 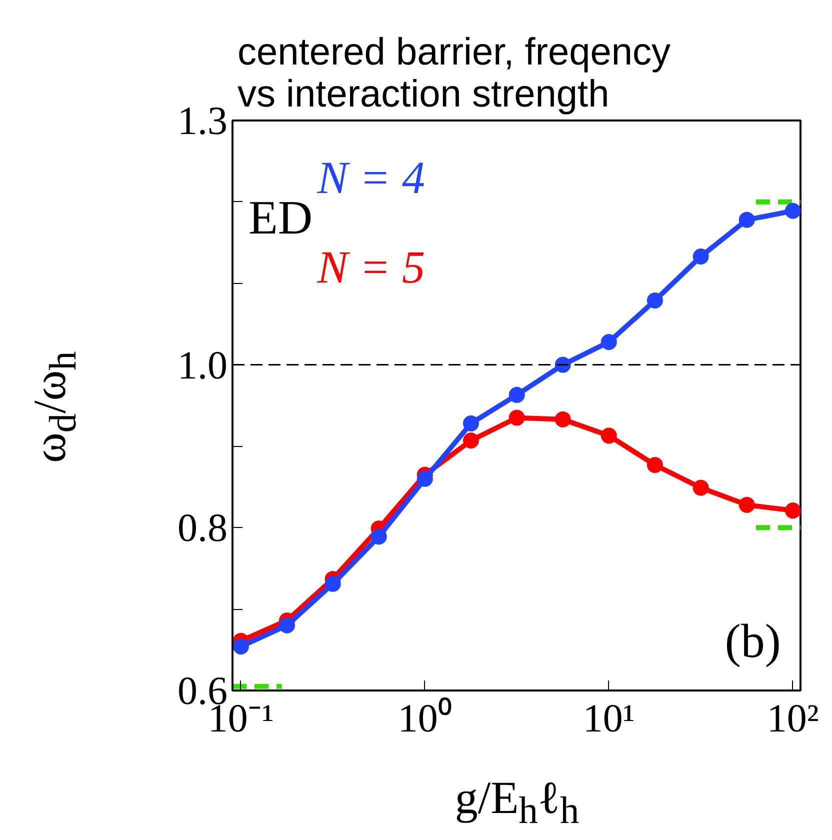 I want to click on annotation: (b), so click(x=752, y=641).